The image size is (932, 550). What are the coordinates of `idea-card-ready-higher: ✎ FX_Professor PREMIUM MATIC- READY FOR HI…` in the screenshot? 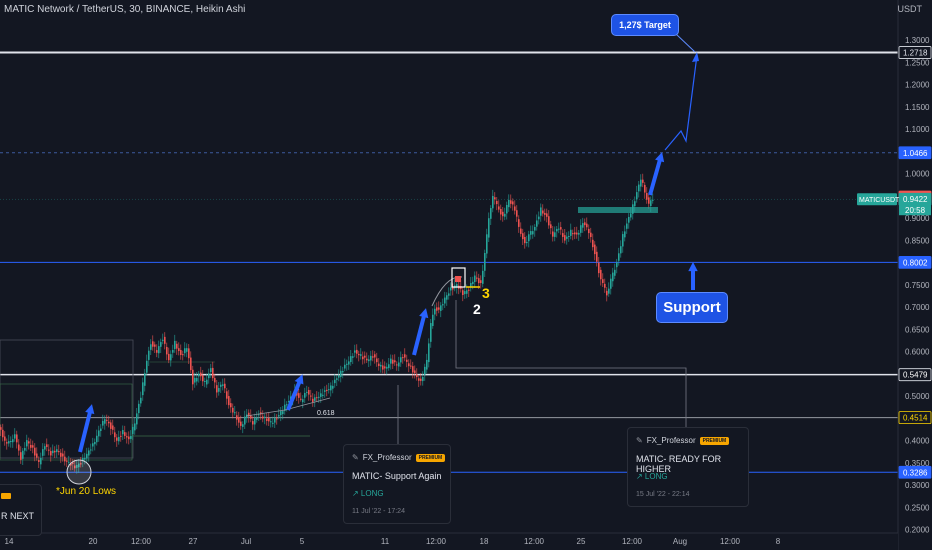 It's located at (688, 467).